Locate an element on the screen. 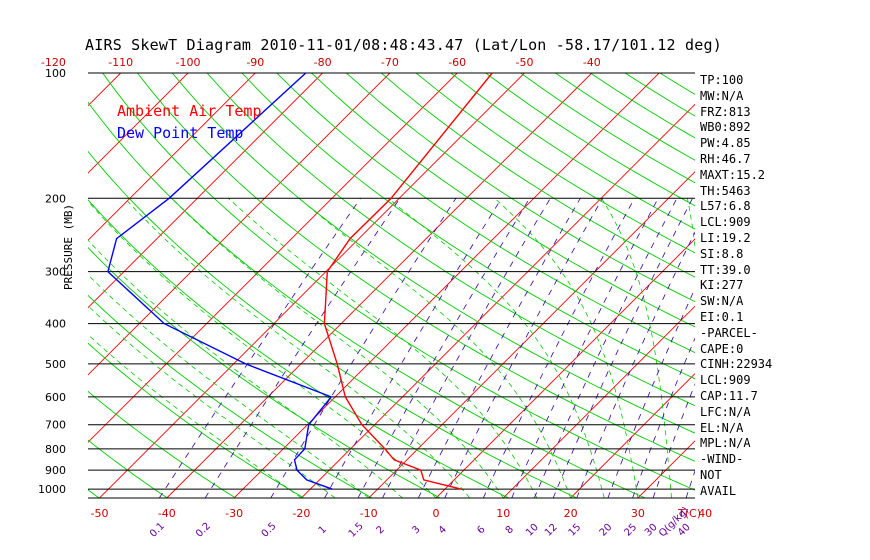  stat-line: SI:8.8 is located at coordinates (722, 253).